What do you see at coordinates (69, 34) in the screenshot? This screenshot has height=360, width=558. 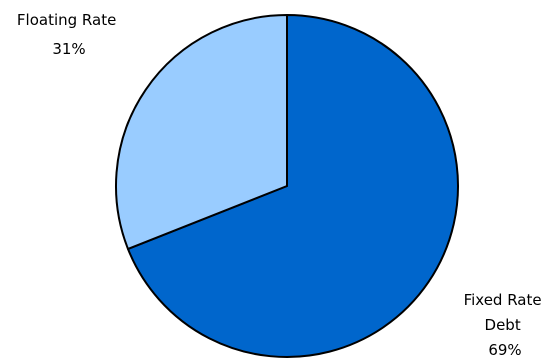 I see `slice-label-floating: Floating Rate 31%` at bounding box center [69, 34].